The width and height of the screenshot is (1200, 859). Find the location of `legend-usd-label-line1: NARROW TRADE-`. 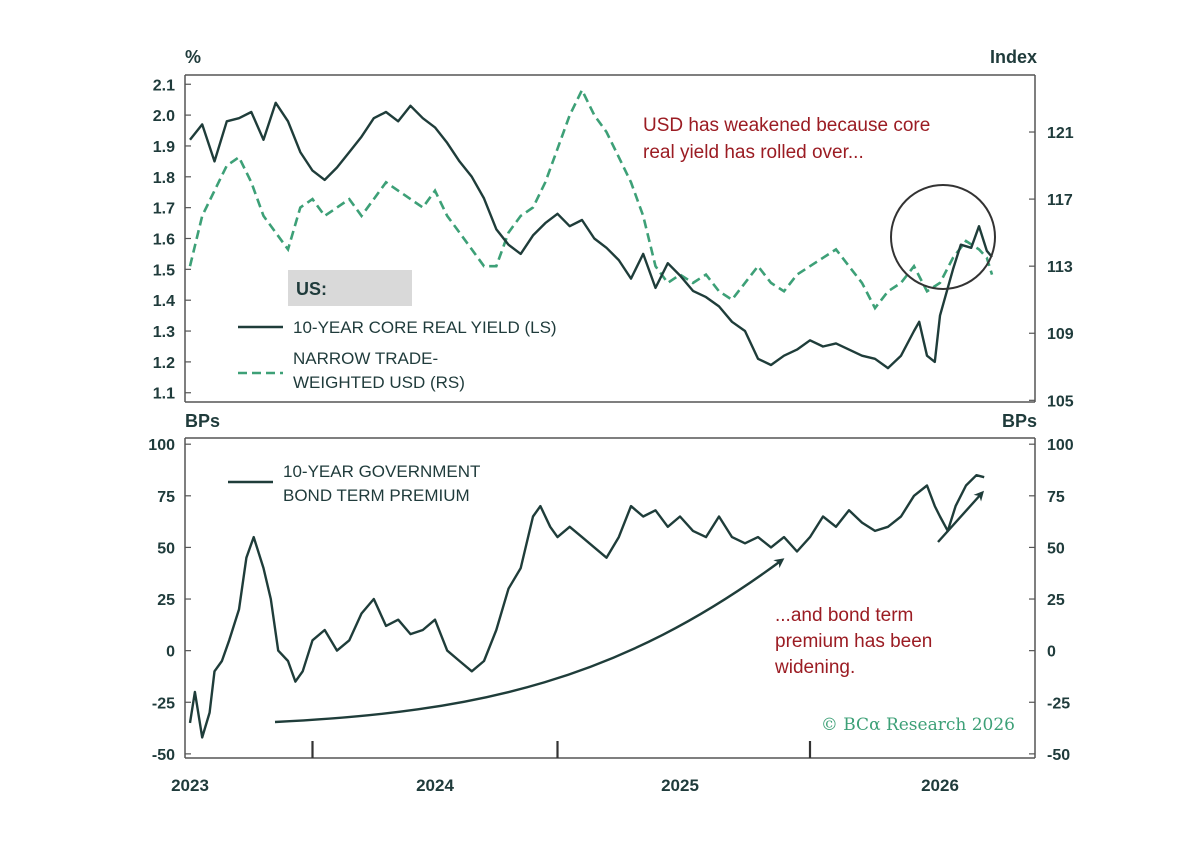

legend-usd-label-line1: NARROW TRADE- is located at coordinates (365, 358).